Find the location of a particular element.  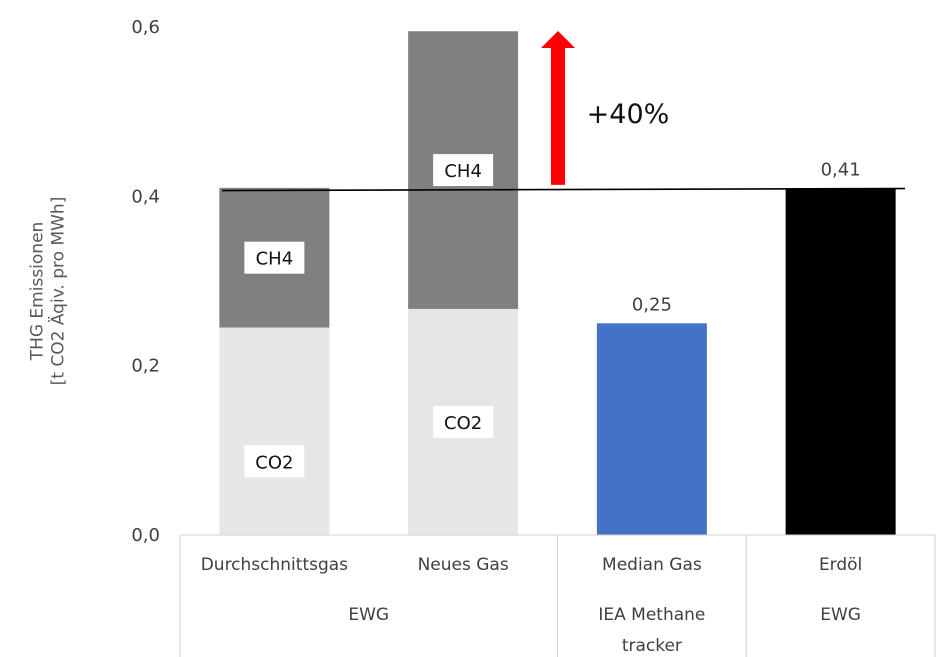

y-axis-title-line: THG Emissionen is located at coordinates (37, 292).